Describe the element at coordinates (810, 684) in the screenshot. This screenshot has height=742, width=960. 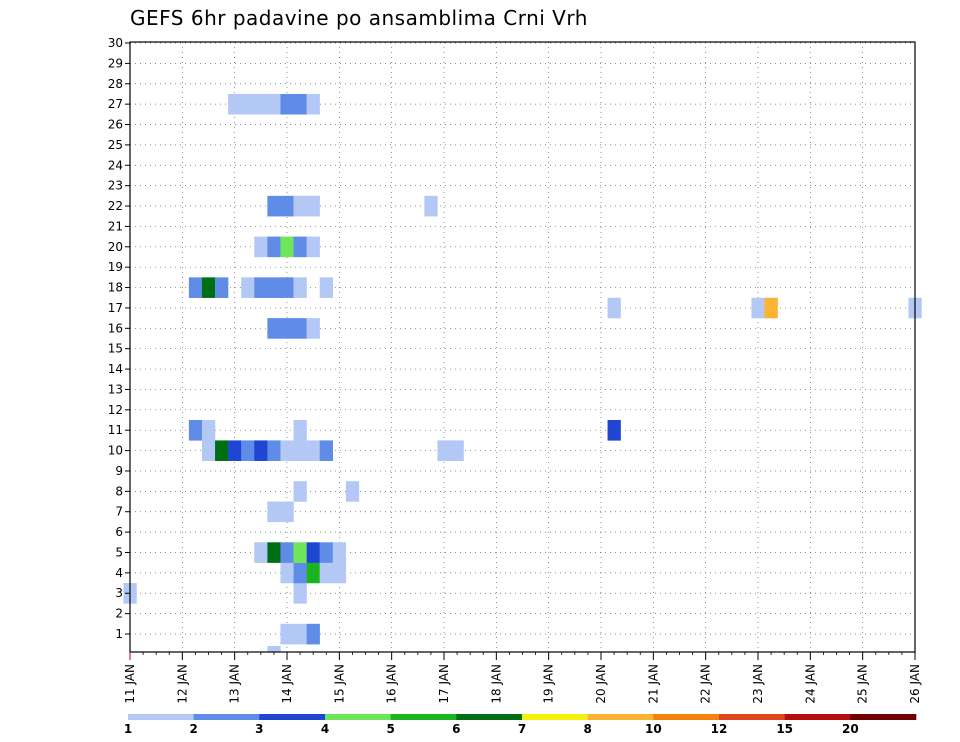
I see `x-tick-label: 24 JAN` at that location.